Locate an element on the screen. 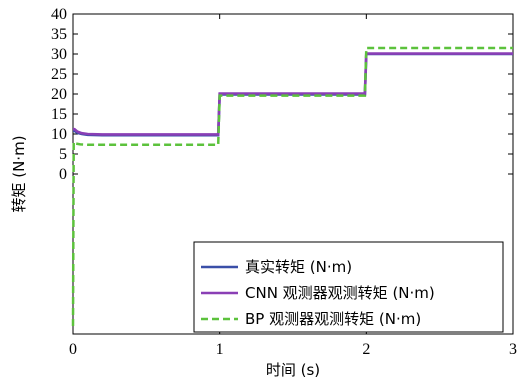 This screenshot has width=519, height=382. y-tick-label: 25 is located at coordinates (59, 74).